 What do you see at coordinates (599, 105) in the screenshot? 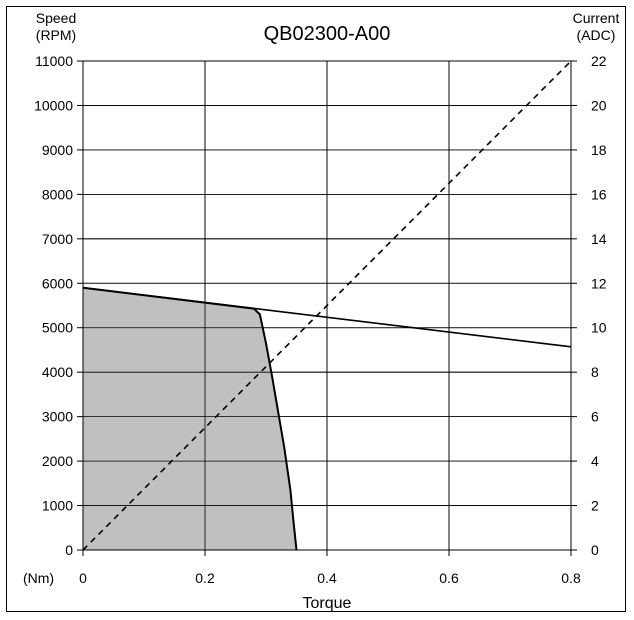
I see `y-right-tick-label: 20` at bounding box center [599, 105].